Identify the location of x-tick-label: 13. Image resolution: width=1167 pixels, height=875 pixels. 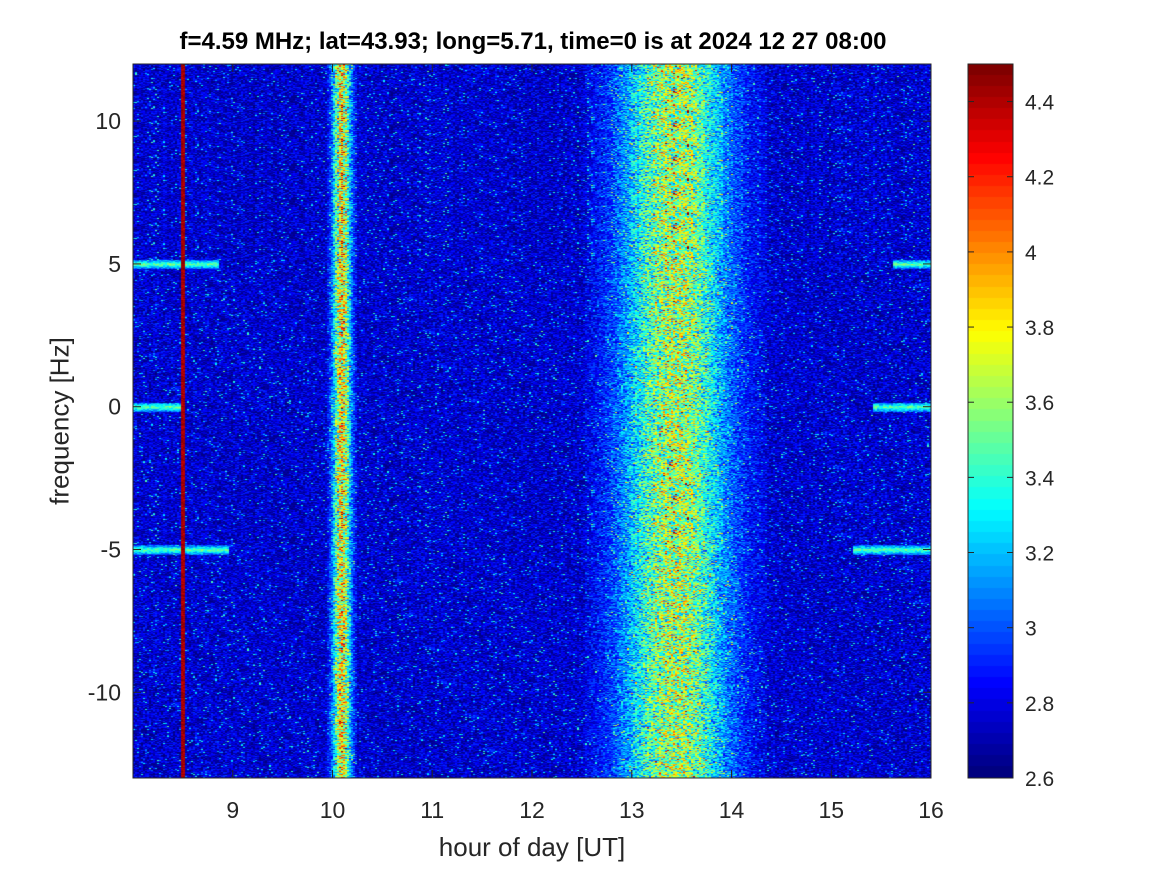
(632, 810).